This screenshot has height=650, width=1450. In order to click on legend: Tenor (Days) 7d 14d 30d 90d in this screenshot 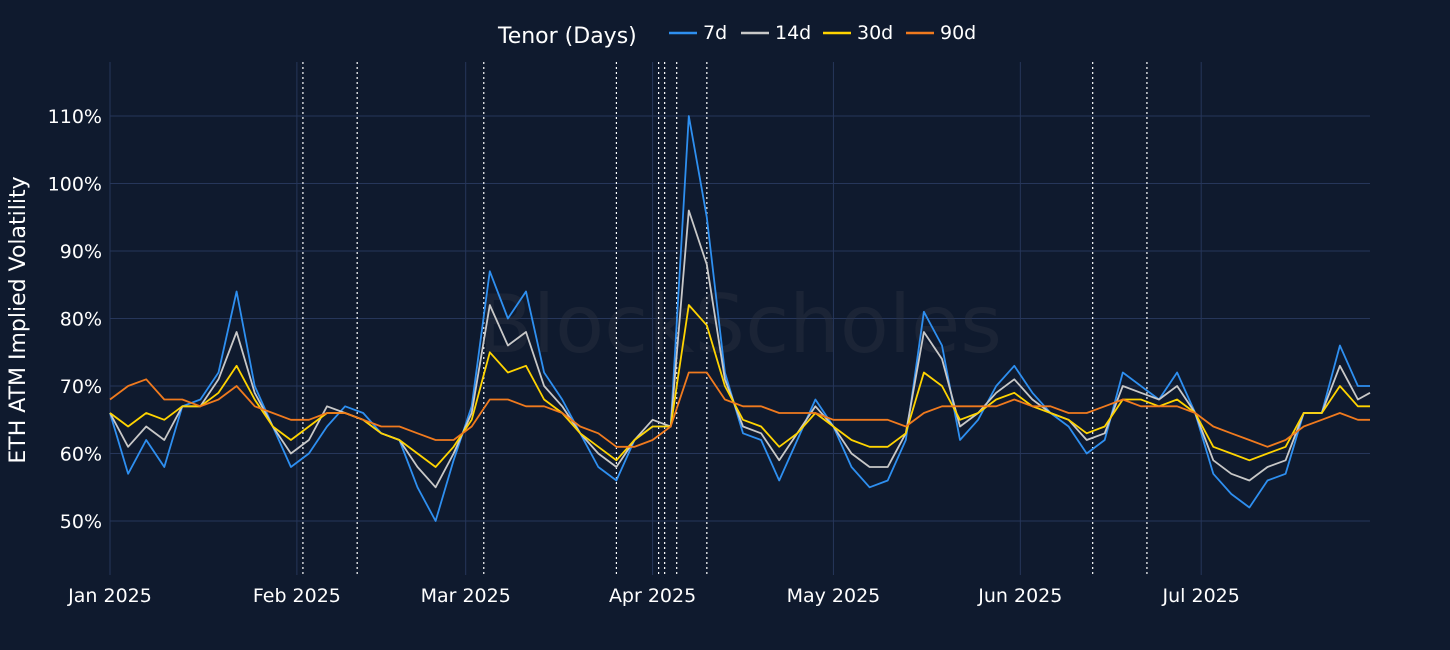, I will do `click(736, 35)`.